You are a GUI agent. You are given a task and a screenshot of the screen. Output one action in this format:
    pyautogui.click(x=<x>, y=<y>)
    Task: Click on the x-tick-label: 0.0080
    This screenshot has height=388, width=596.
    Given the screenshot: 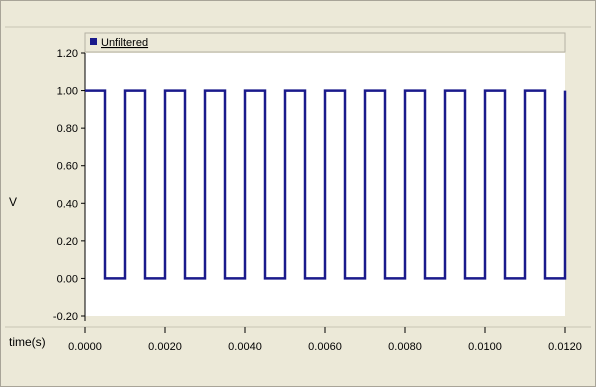 What is the action you would take?
    pyautogui.click(x=405, y=347)
    